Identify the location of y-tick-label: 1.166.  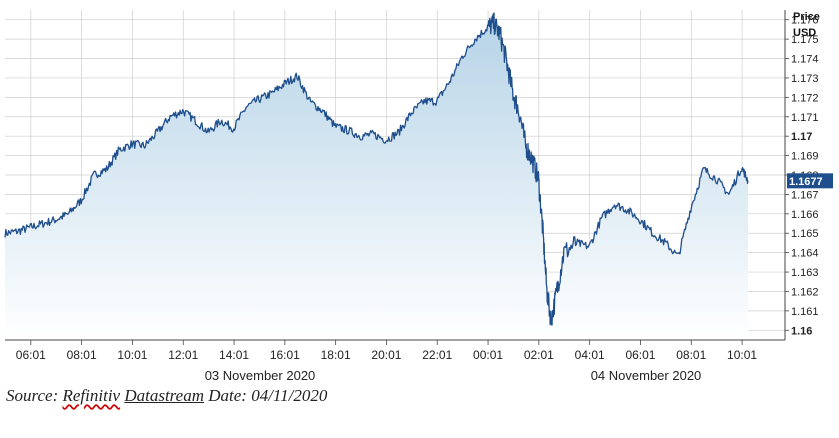
(805, 215).